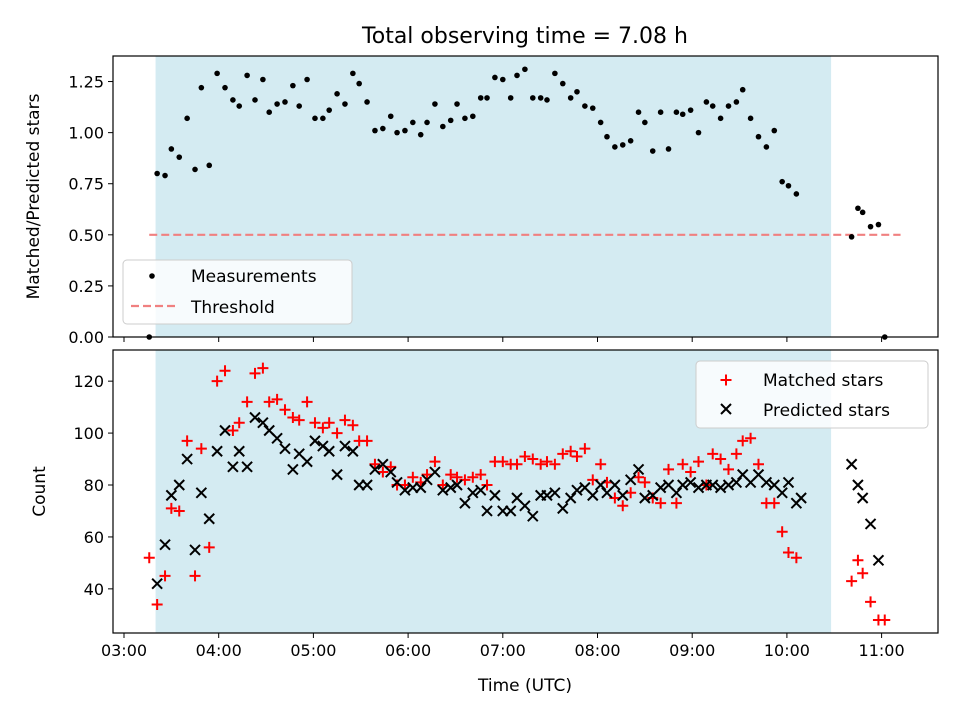 This screenshot has width=960, height=724. I want to click on y-tick-label: 0.25, so click(86, 286).